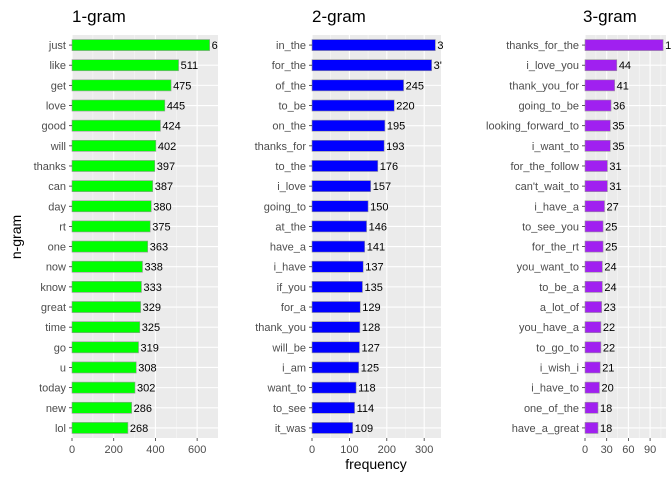 This screenshot has height=480, width=672. Describe the element at coordinates (291, 46) in the screenshot. I see `y-tick-label-in-the: in_the` at that location.